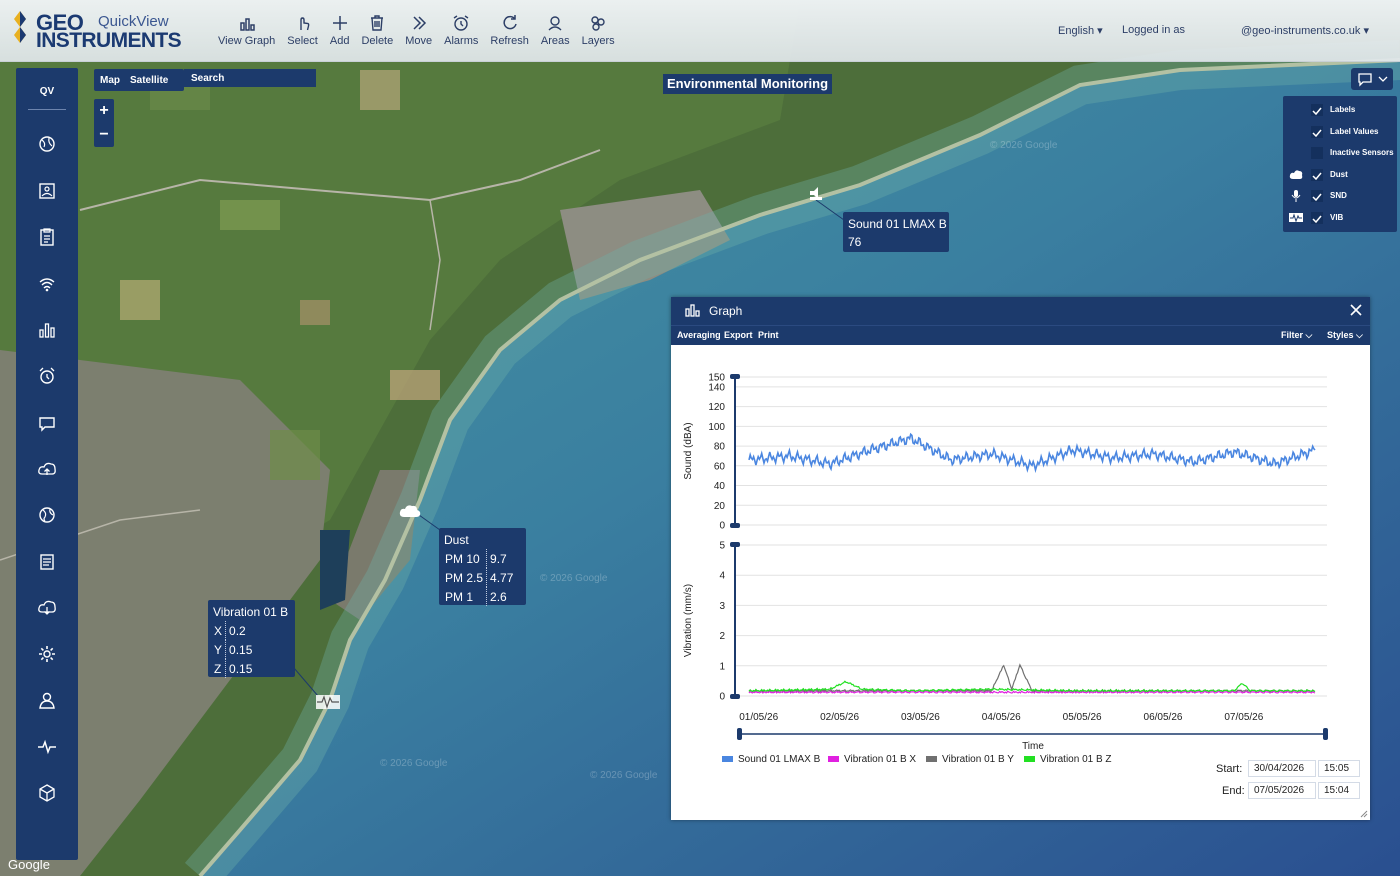 The width and height of the screenshot is (1400, 876). Describe the element at coordinates (1296, 196) in the screenshot. I see `microphone-icon` at that location.